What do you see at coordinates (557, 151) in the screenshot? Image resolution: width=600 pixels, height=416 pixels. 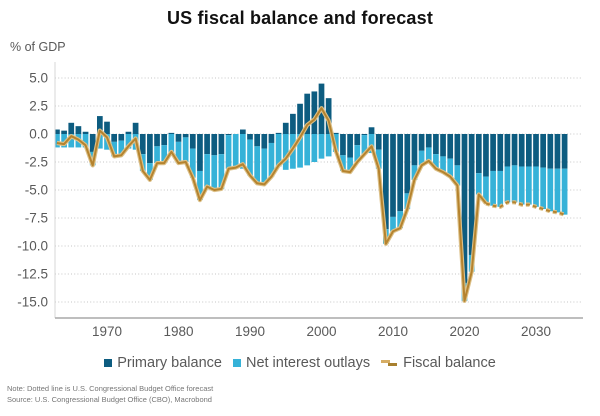 I see `bar-primary-balance-2033` at bounding box center [557, 151].